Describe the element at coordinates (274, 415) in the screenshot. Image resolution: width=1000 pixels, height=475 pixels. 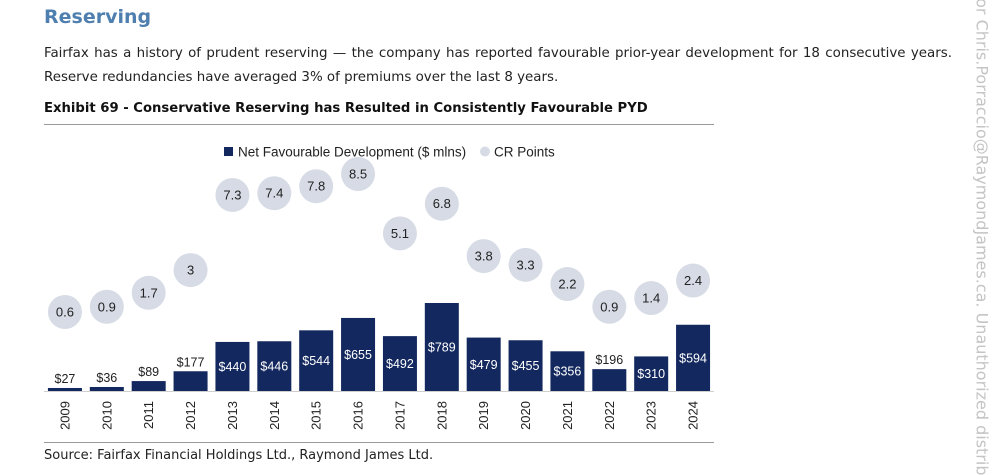
I see `x-tick-label: 2014` at that location.